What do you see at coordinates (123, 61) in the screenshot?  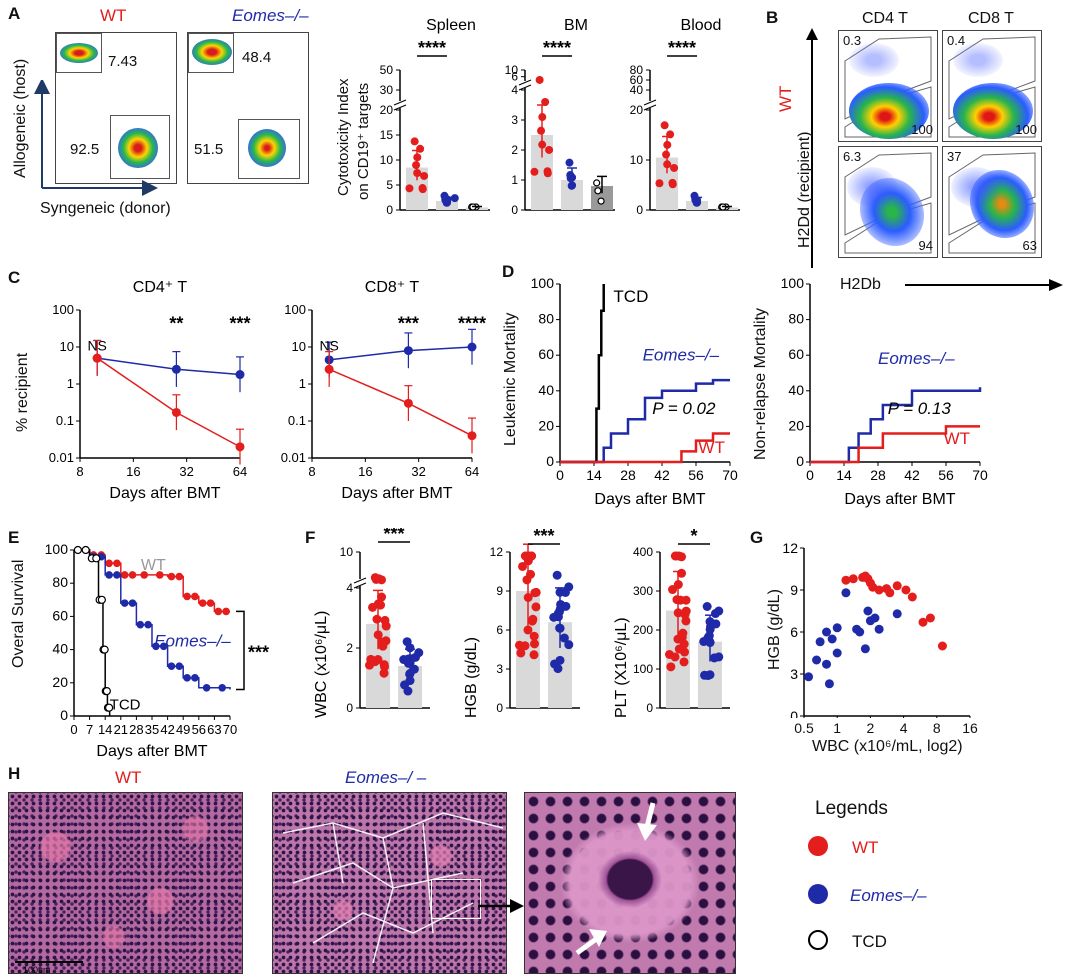 I see `facs-value: 7.43` at bounding box center [123, 61].